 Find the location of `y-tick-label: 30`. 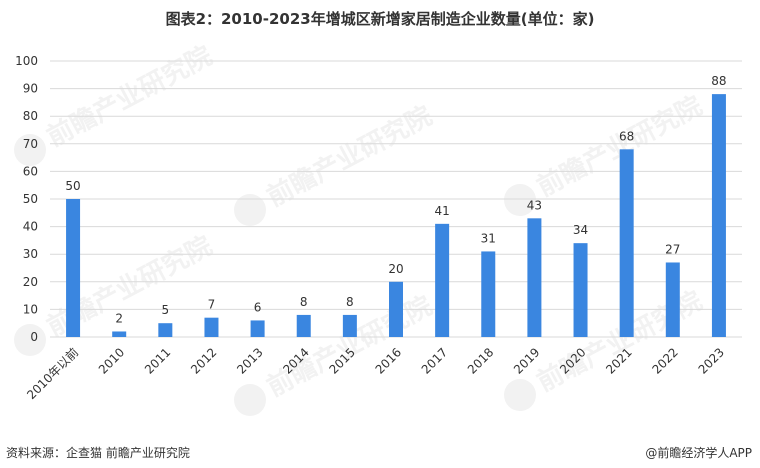

y-tick-label: 30 is located at coordinates (30, 254).